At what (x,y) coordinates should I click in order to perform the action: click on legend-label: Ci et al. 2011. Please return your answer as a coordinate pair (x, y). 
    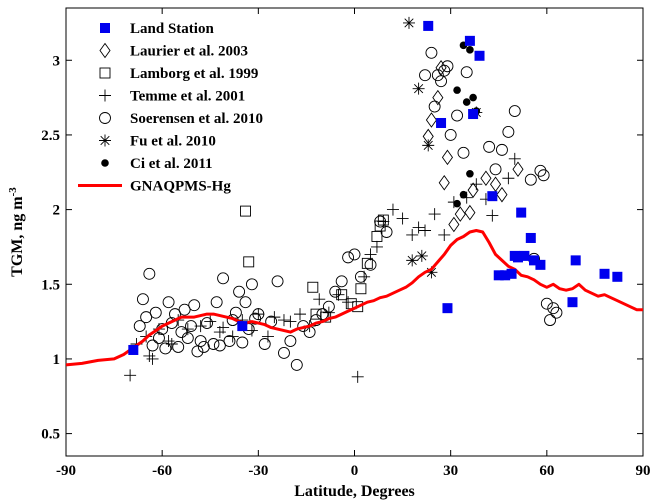
    Looking at the image, I should click on (171, 164).